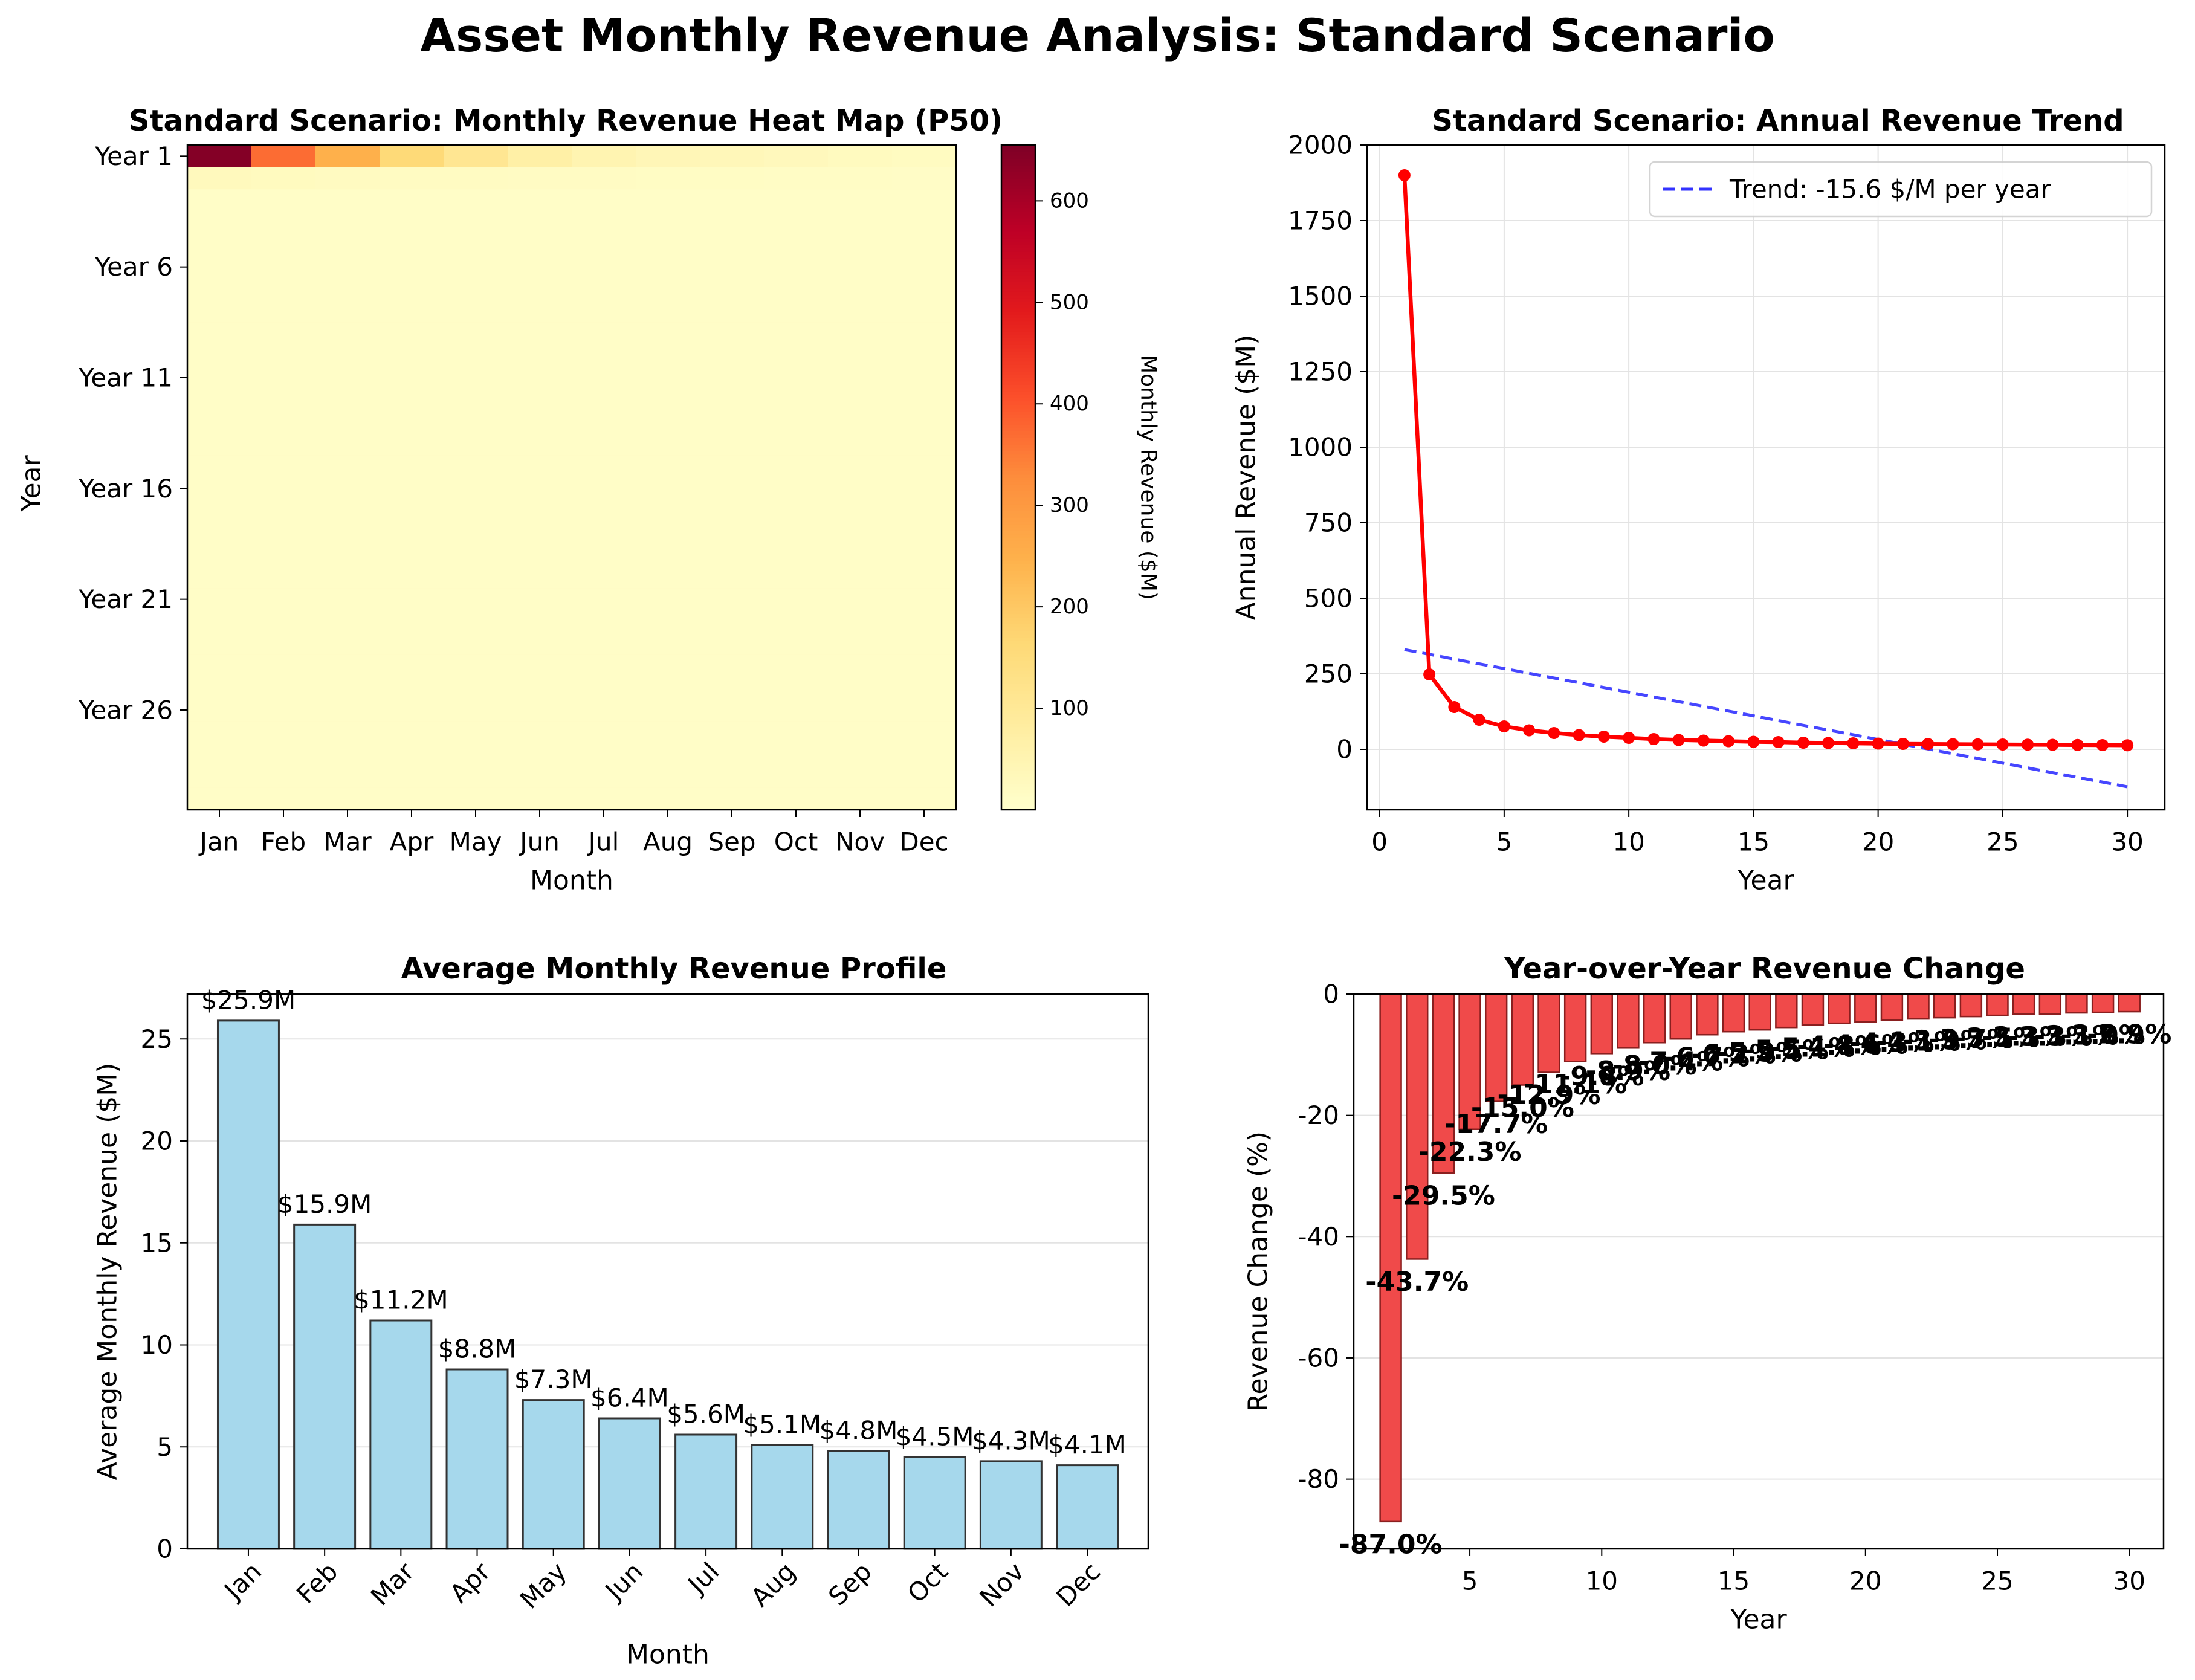 This screenshot has width=2195, height=1680. Describe the element at coordinates (1069, 201) in the screenshot. I see `colorbar-tick-label: 600` at that location.